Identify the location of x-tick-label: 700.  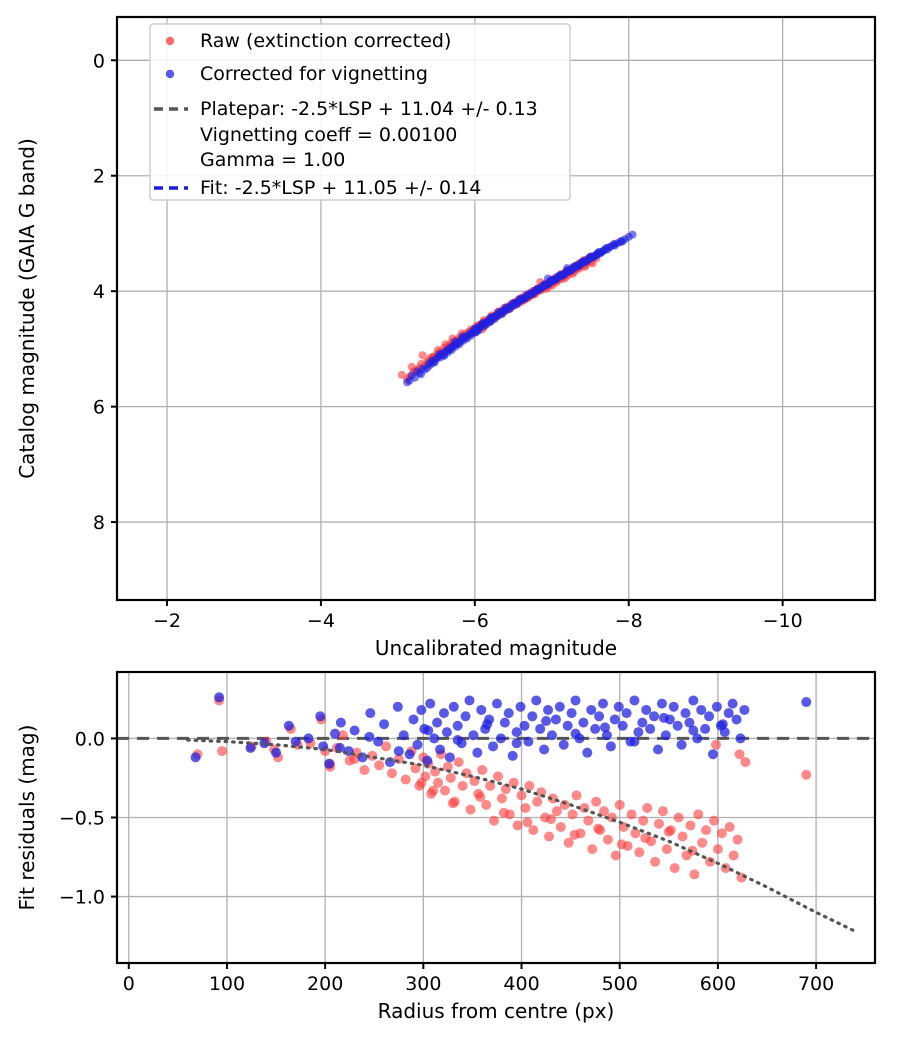
(816, 984).